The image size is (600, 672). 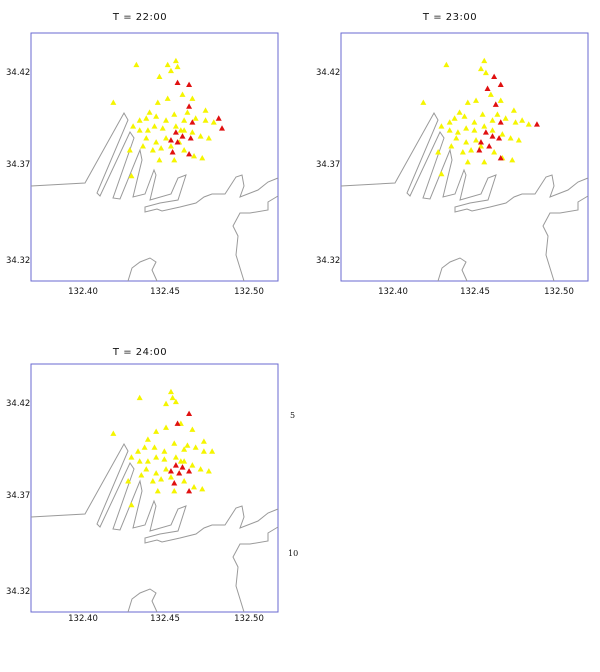 What do you see at coordinates (328, 261) in the screenshot?
I see `y-tick-label: 34.32` at bounding box center [328, 261].